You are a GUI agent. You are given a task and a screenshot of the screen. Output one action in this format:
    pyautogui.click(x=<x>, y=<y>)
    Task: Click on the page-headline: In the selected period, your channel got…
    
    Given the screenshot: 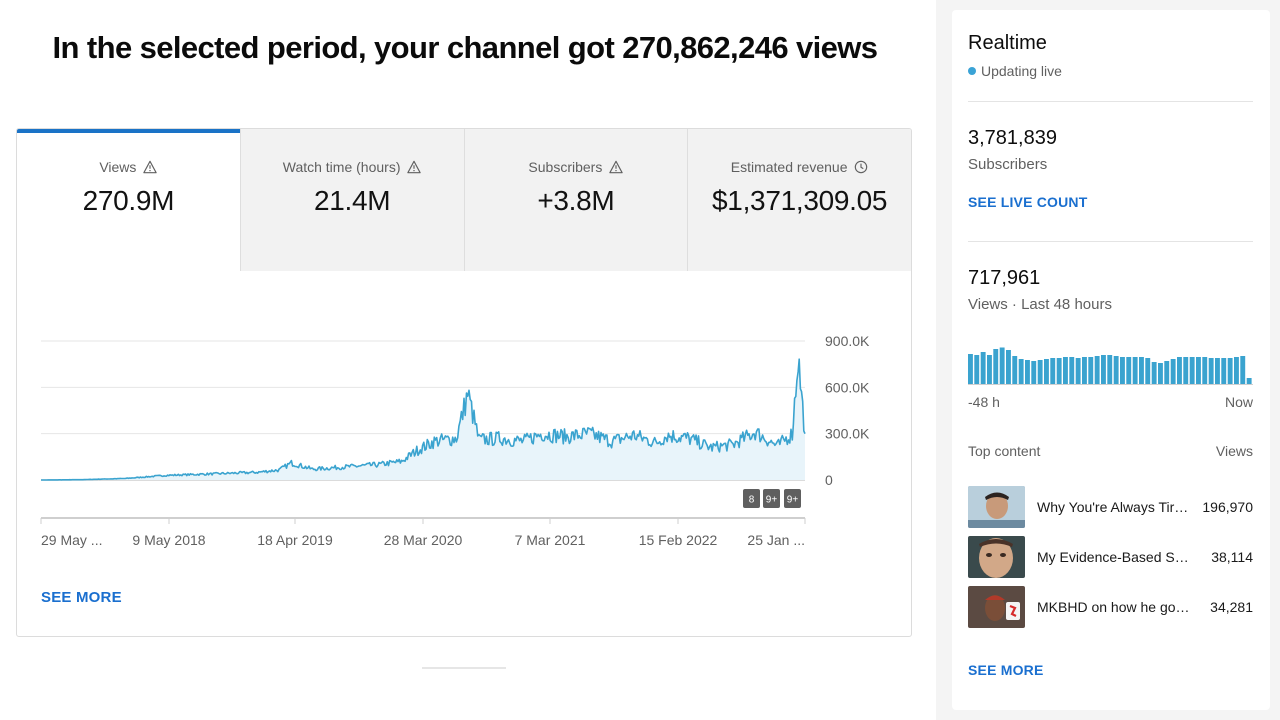 What is the action you would take?
    pyautogui.click(x=465, y=47)
    